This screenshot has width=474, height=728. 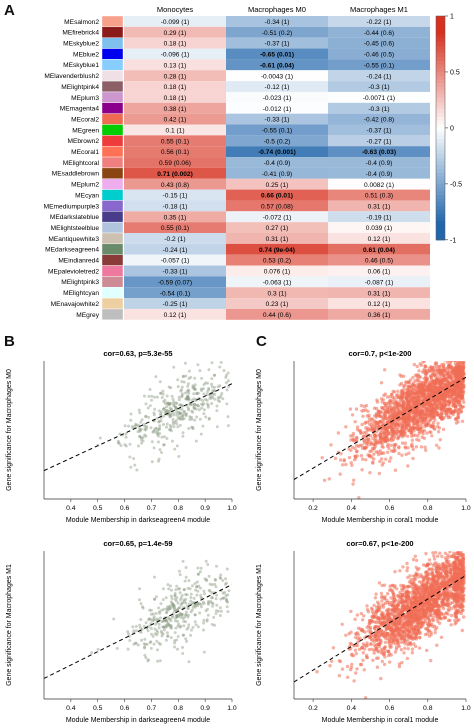 I want to click on module-label: MElightcyan, so click(x=81, y=293).